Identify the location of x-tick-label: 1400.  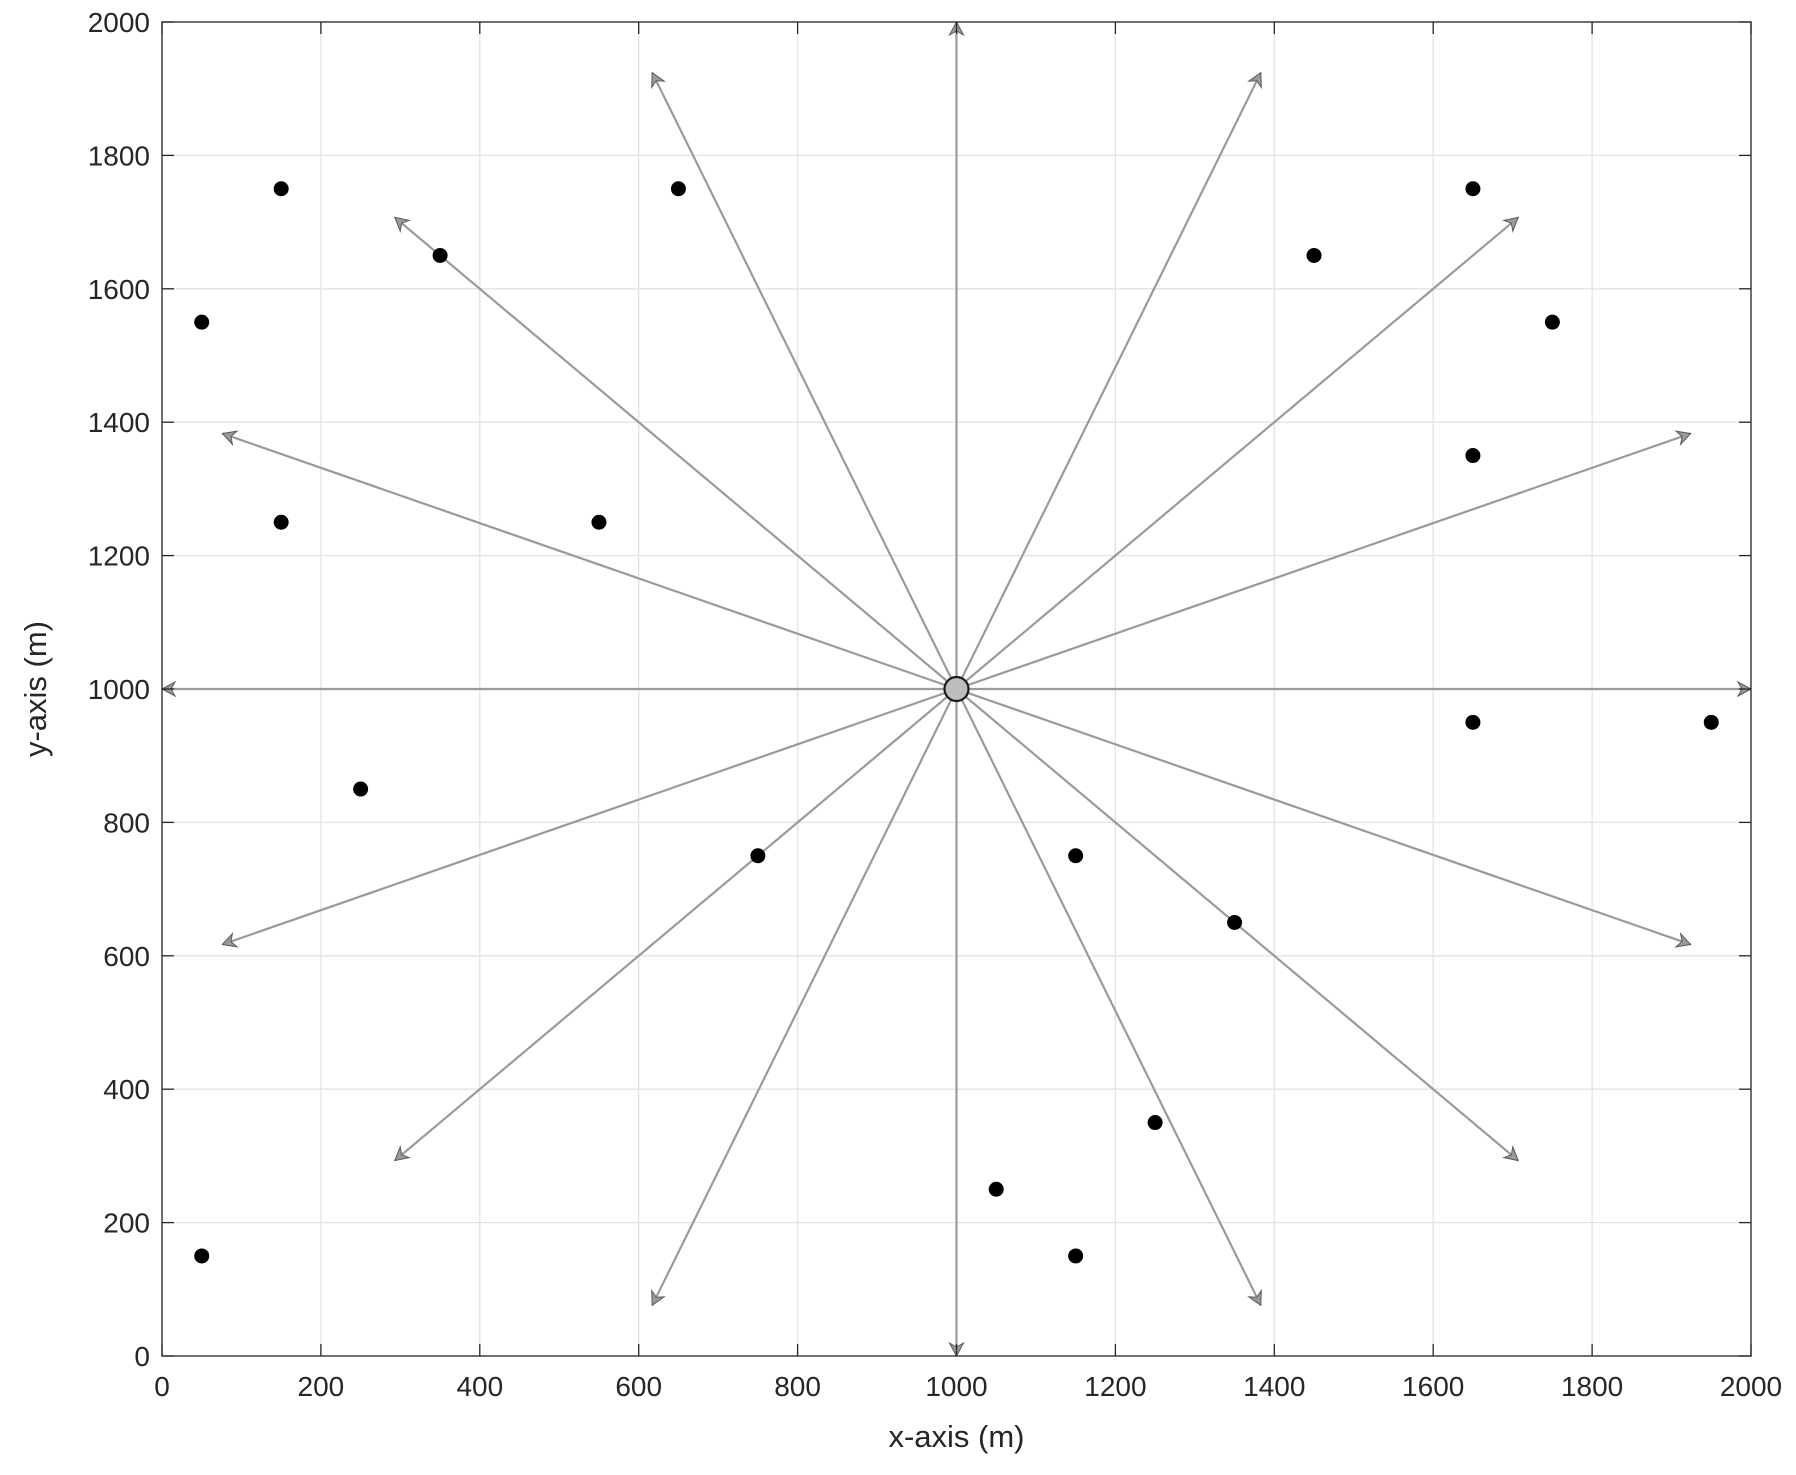
(1274, 1386).